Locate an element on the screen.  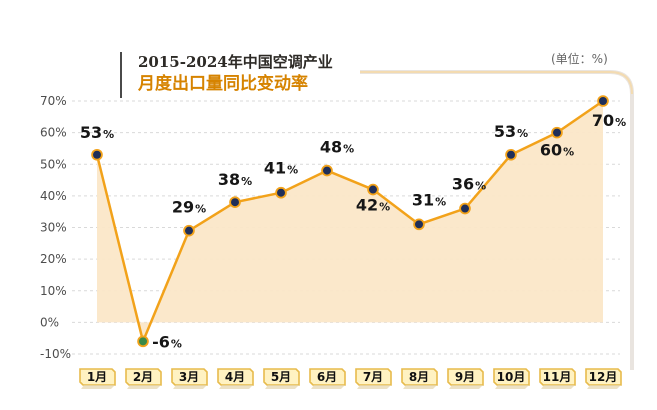
data-label: 38% is located at coordinates (235, 179).